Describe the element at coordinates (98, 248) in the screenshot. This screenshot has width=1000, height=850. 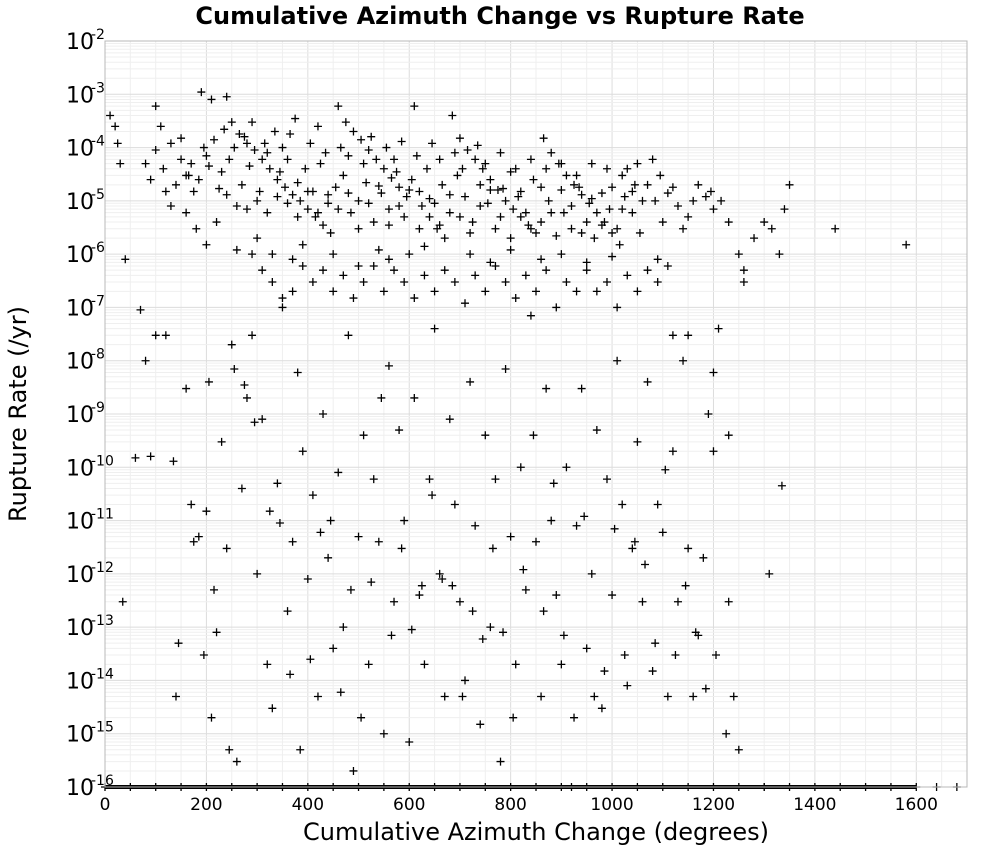
I see `y-tick-exponent: -6` at that location.